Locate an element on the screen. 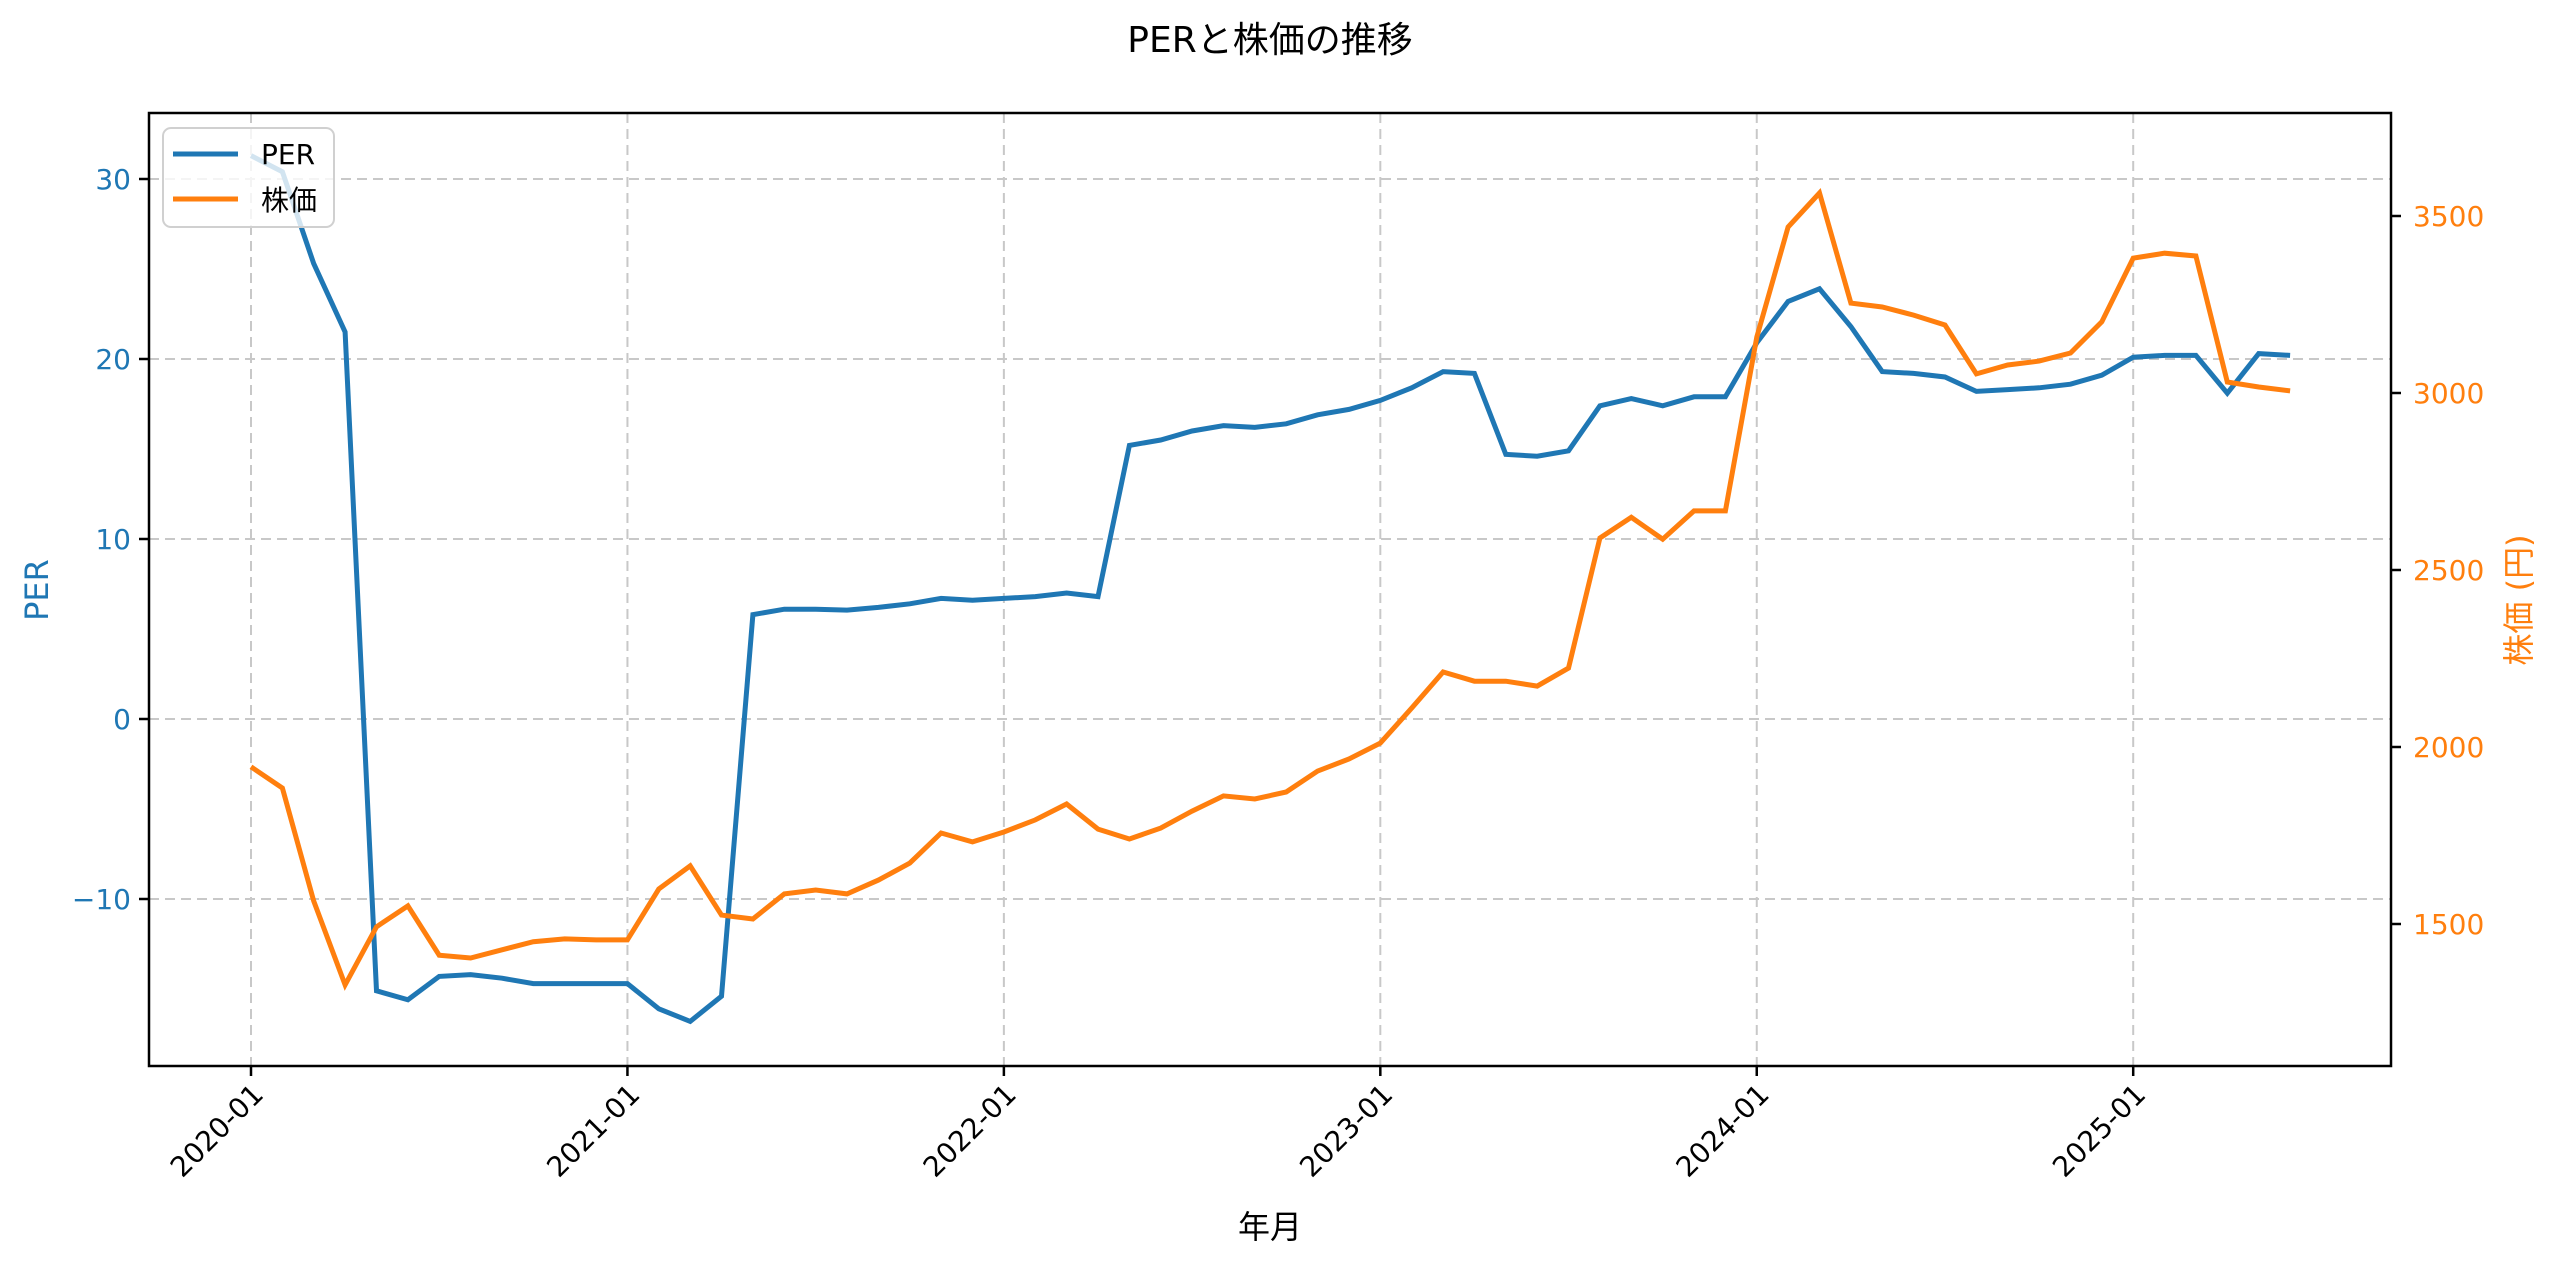 The image size is (2560, 1269). y-tick-label-left: −10 is located at coordinates (101, 899).